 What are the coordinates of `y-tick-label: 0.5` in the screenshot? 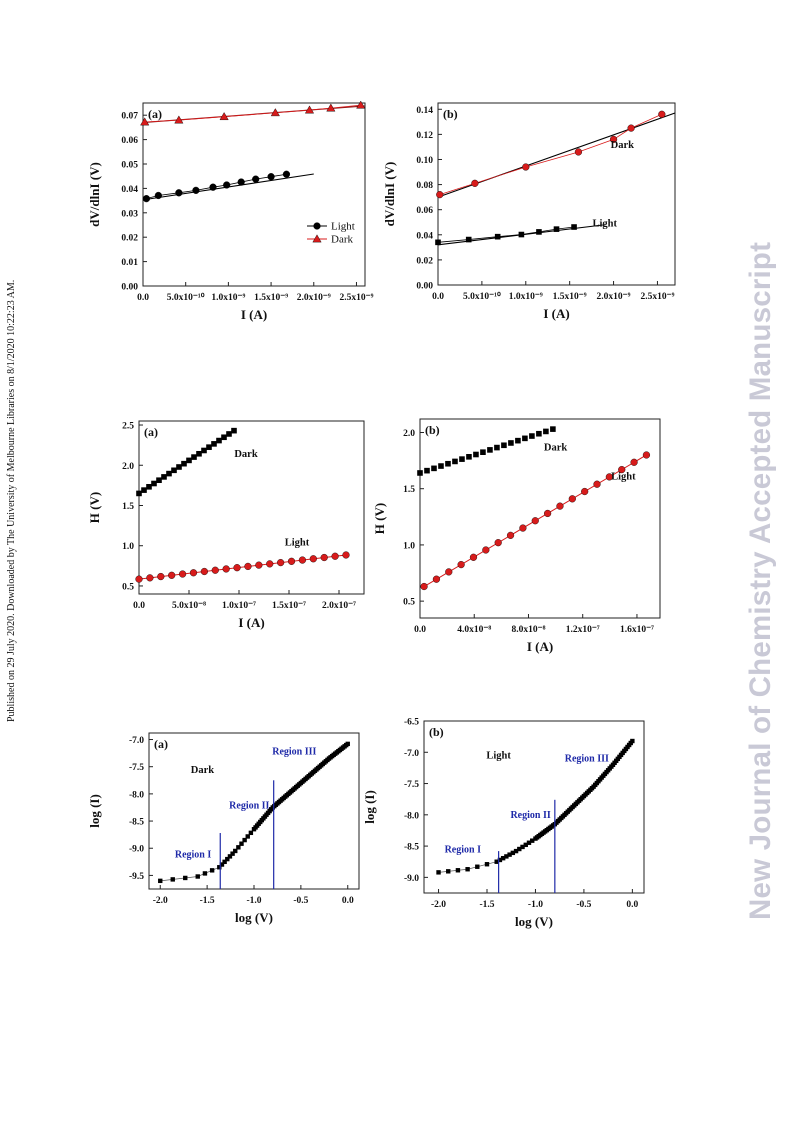 It's located at (409, 603).